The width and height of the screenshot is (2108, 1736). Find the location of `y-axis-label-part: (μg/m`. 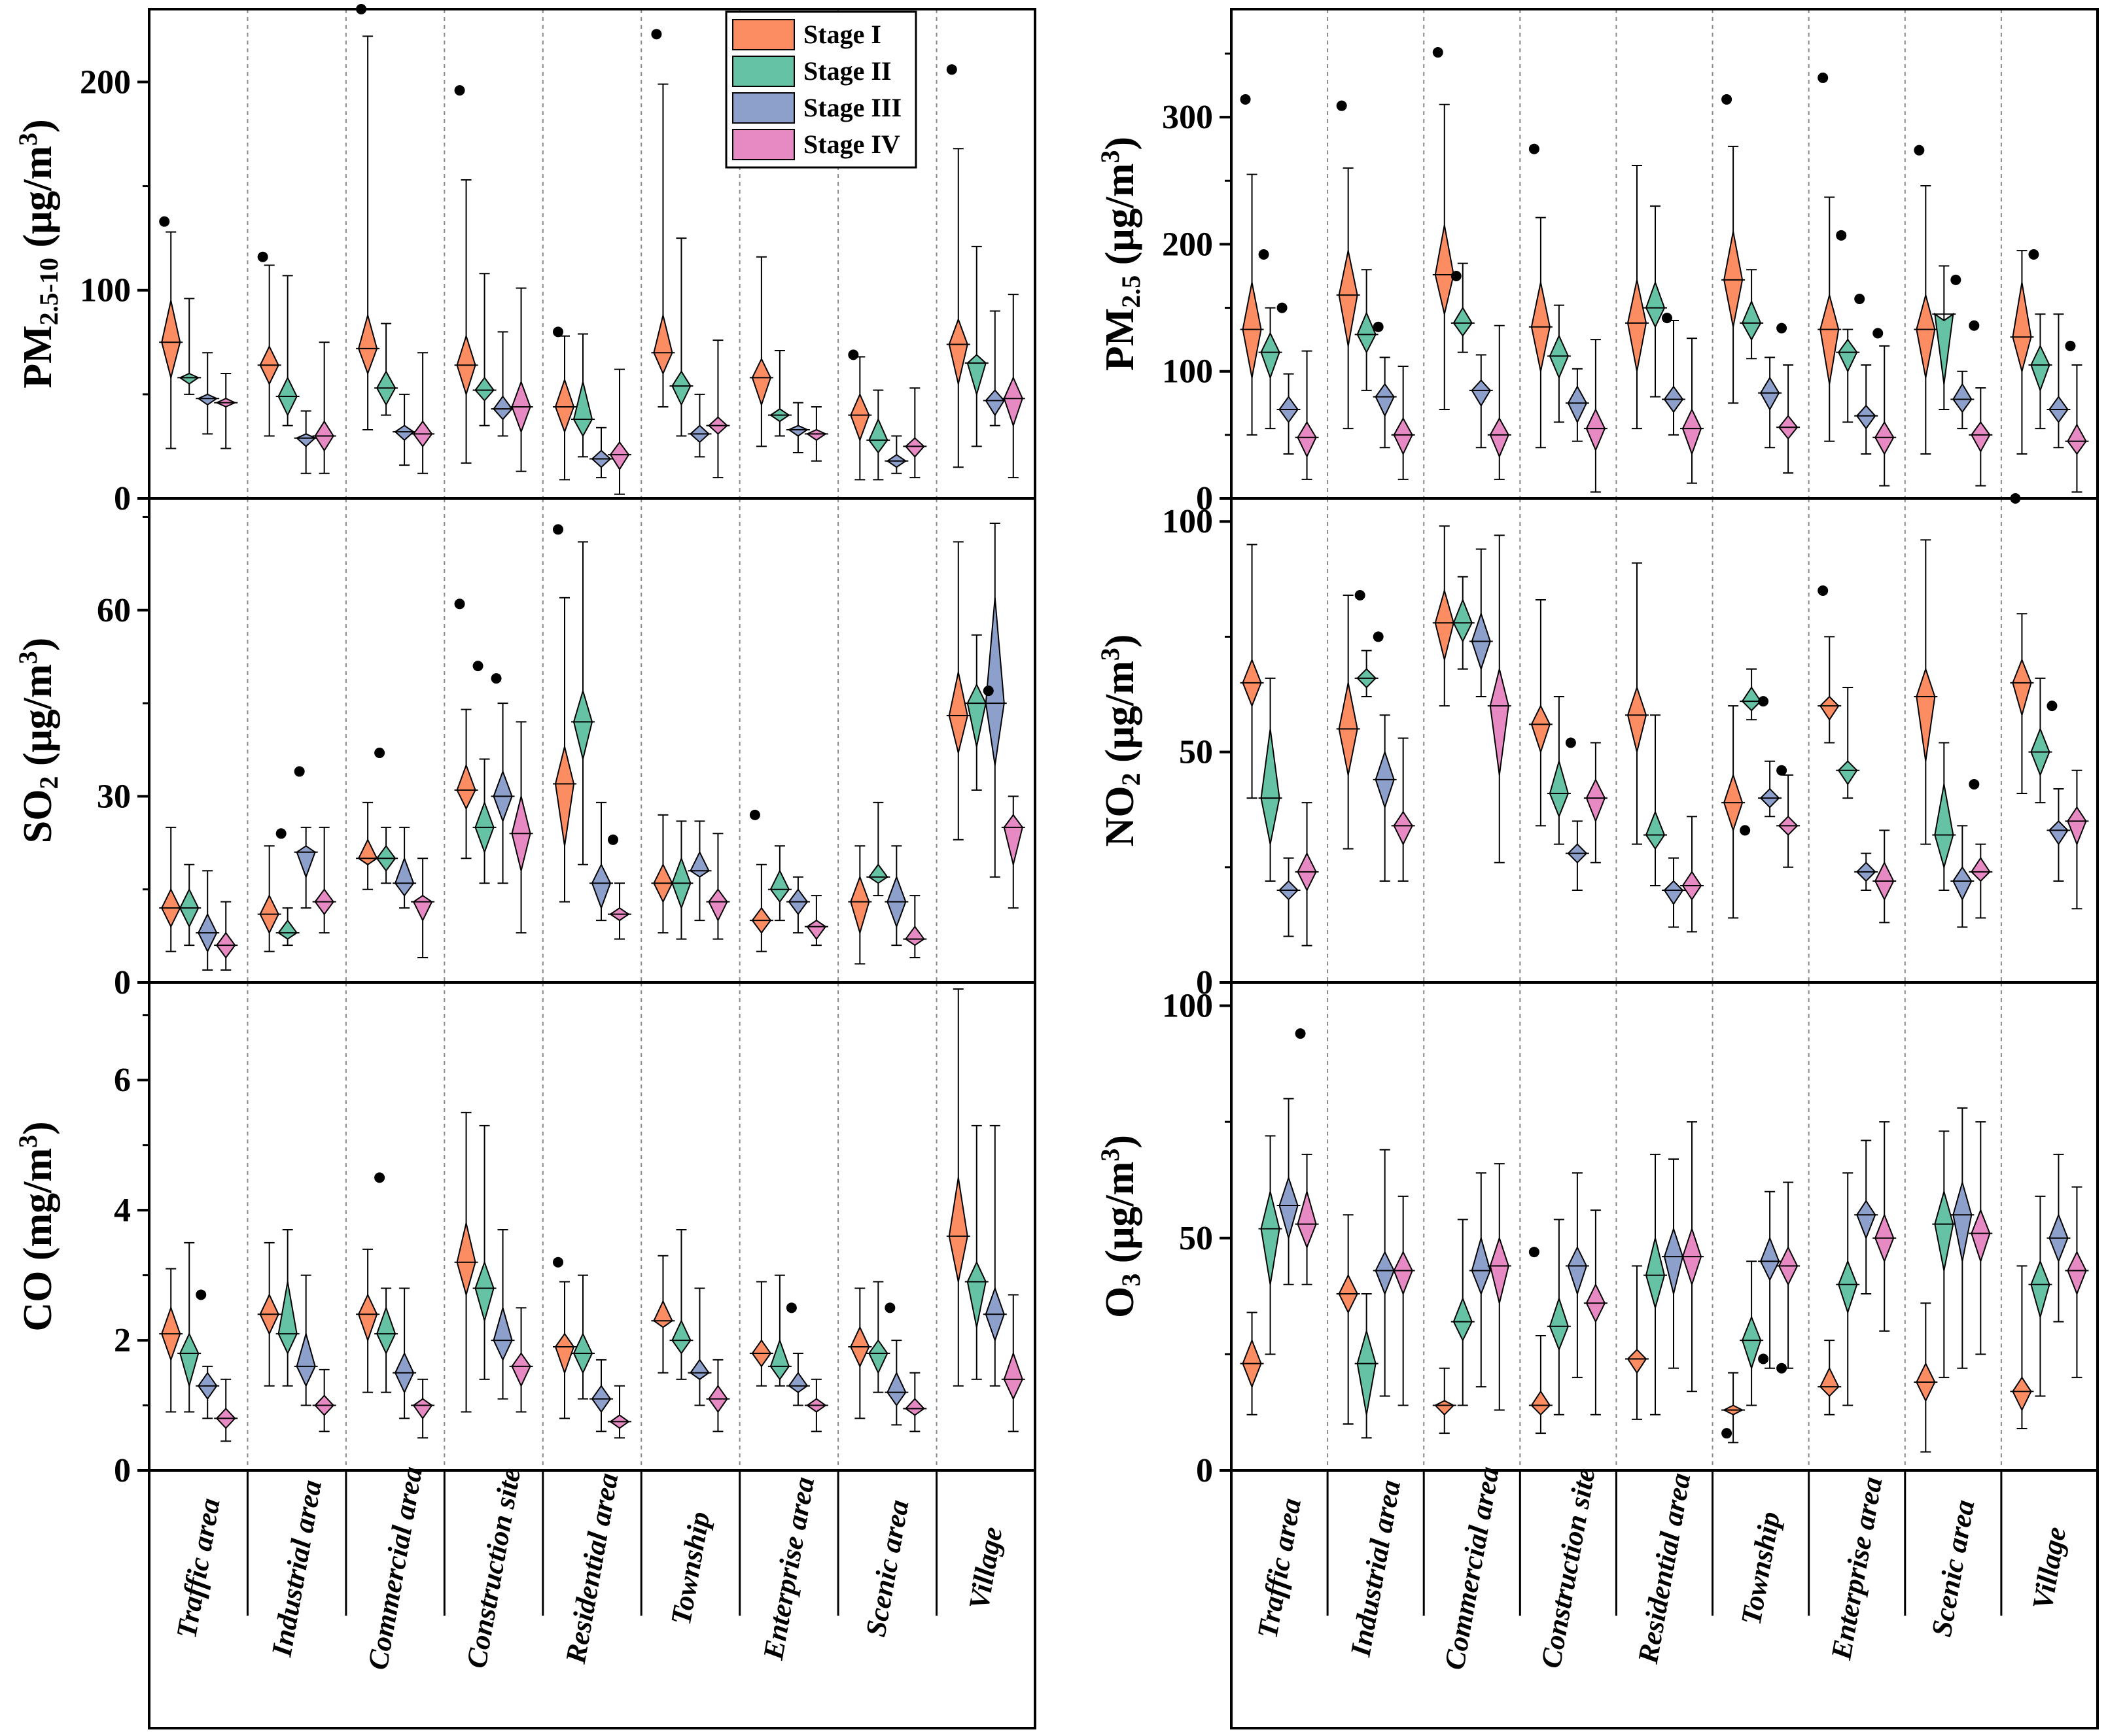

y-axis-label-part: (μg/m is located at coordinates (38, 202).